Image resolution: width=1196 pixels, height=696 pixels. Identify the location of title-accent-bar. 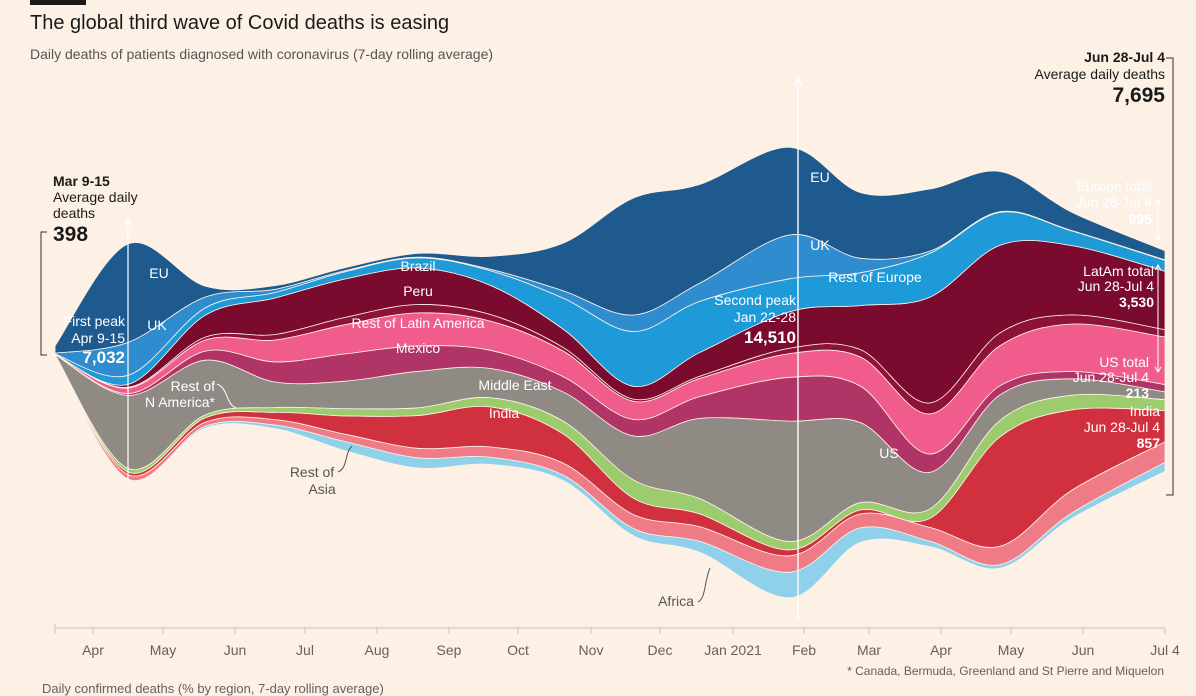
(58, 2).